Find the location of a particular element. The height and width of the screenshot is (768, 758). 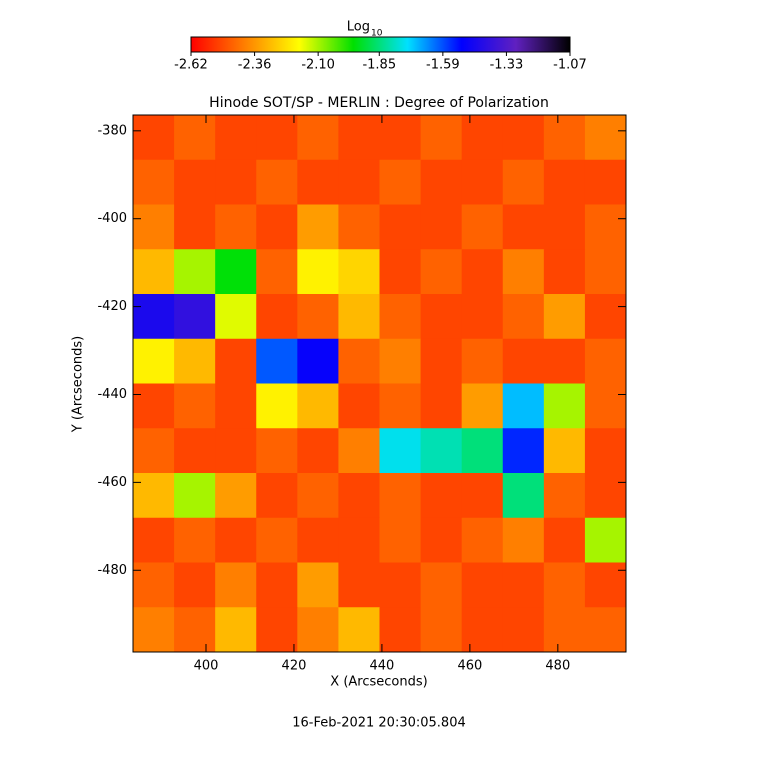

colorbar-tick-label: -2.36 is located at coordinates (255, 65).